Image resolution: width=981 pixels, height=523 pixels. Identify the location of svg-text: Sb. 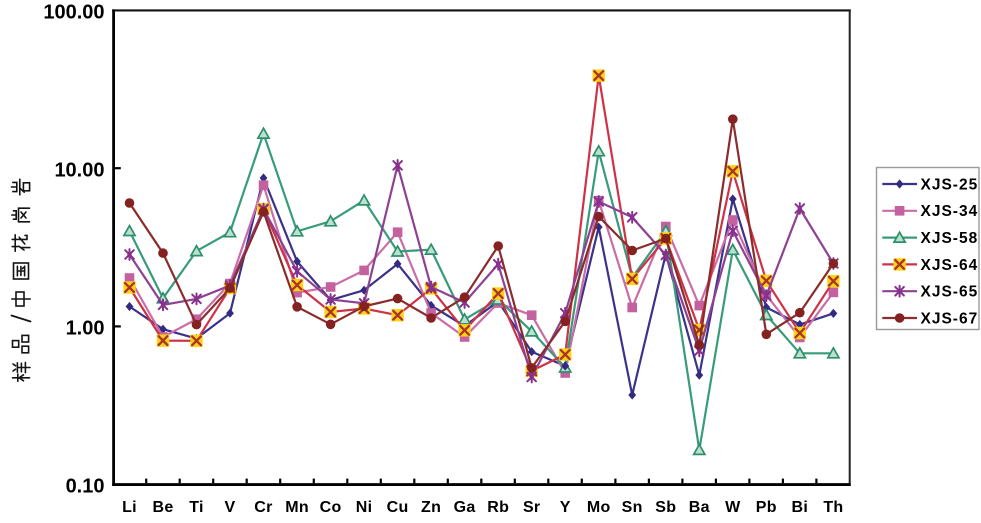
(665, 507).